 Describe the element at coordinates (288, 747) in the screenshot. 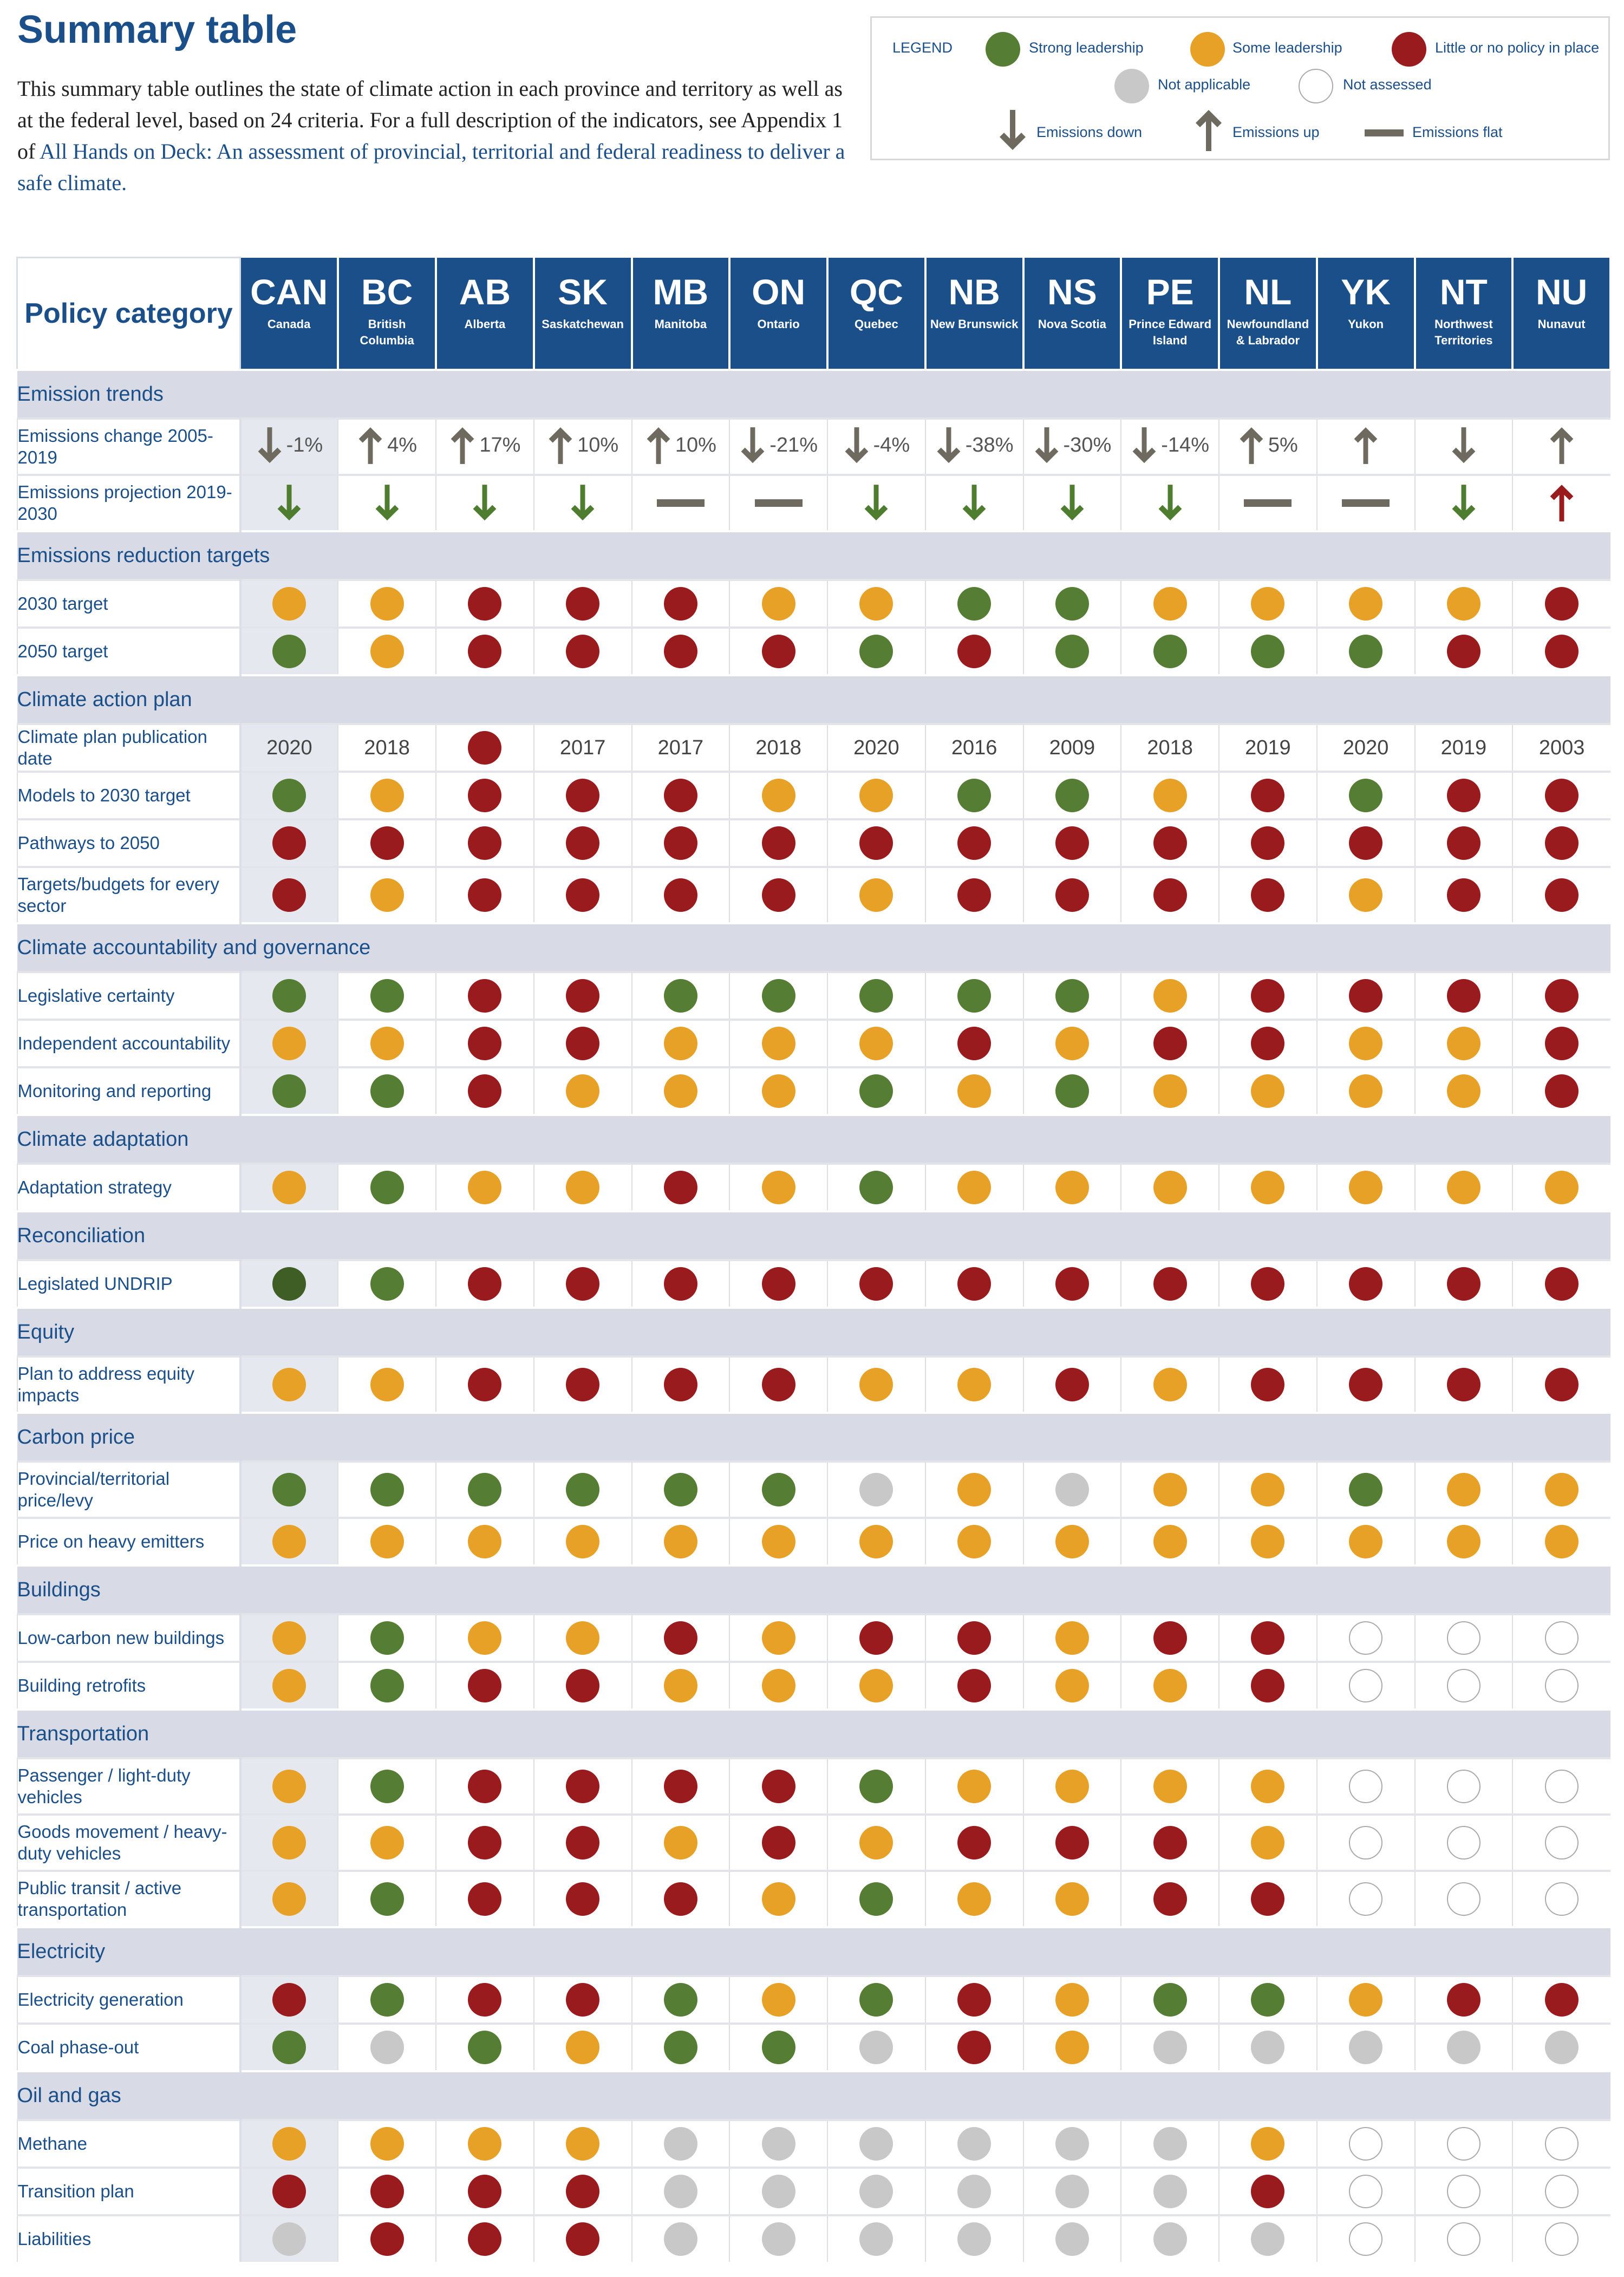

I see `rating-cell: 2020` at that location.